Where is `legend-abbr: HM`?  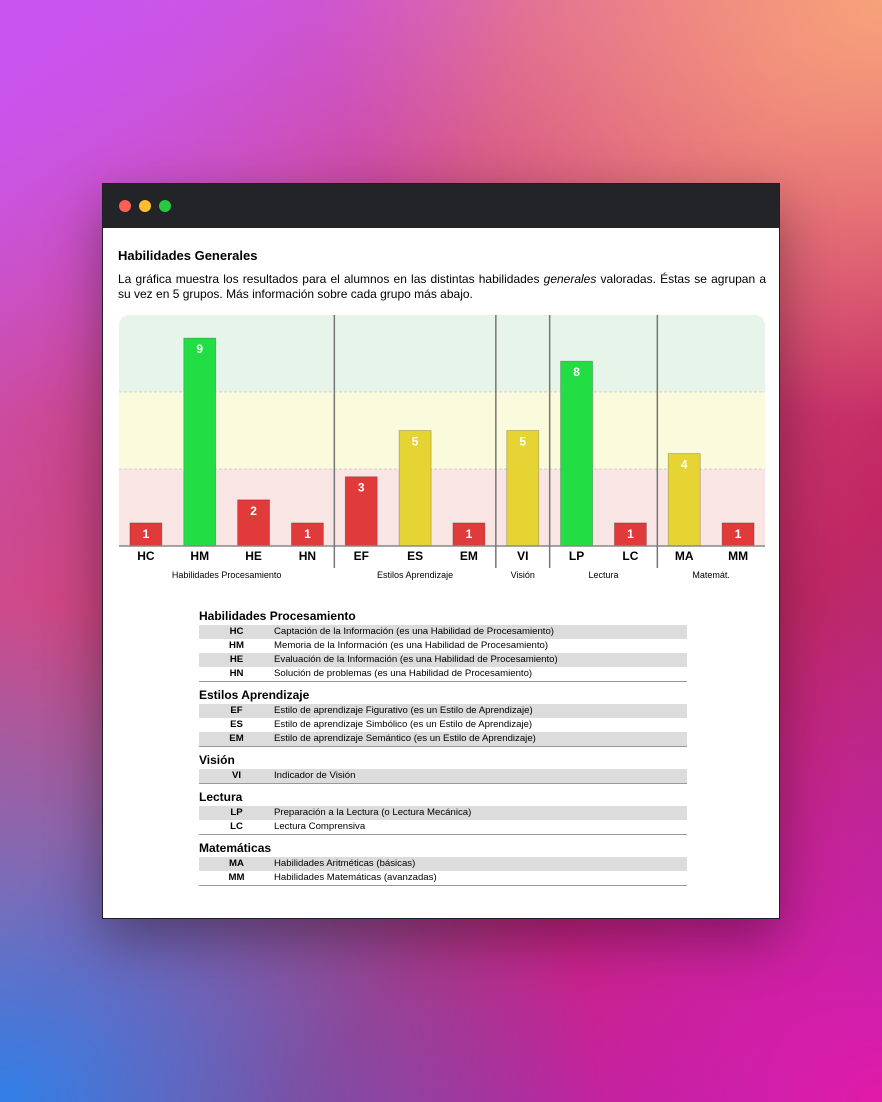
legend-abbr: HM is located at coordinates (236, 645).